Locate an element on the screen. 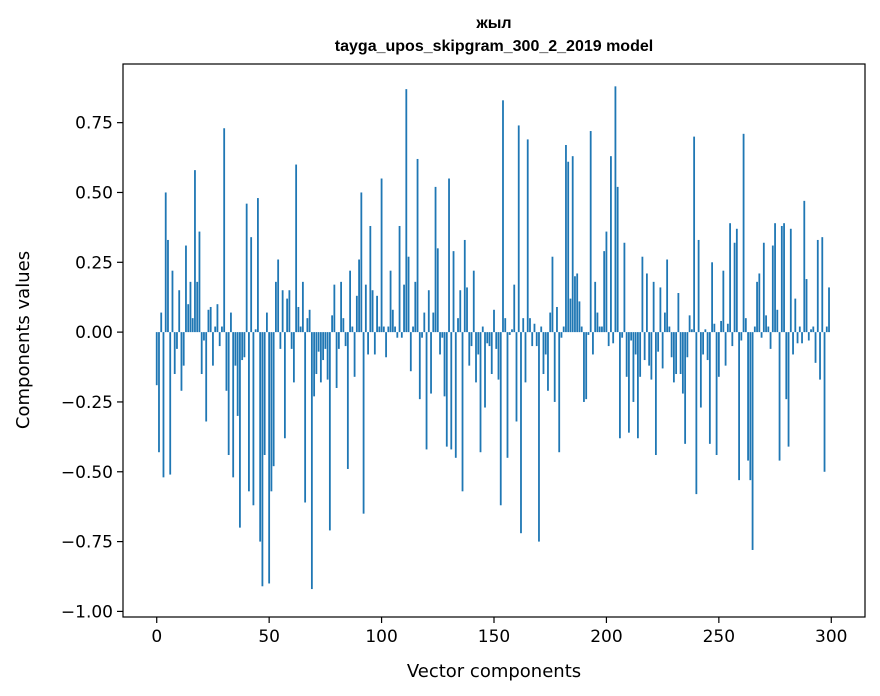  y-tick-label: 0.00 is located at coordinates (94, 333).